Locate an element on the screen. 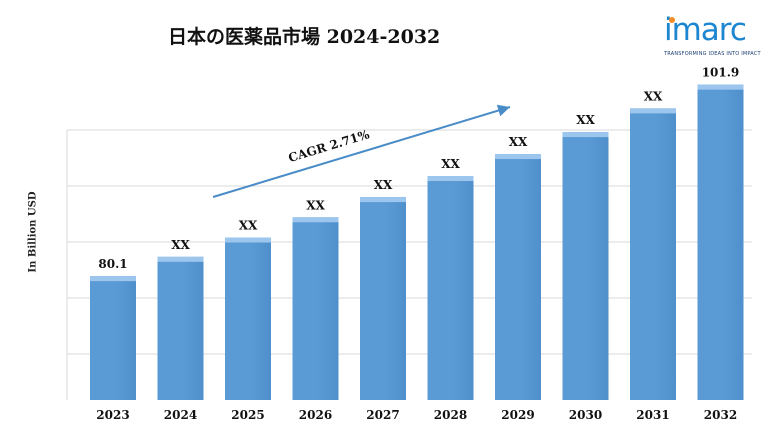 This screenshot has height=432, width=768. bar-2030 is located at coordinates (585, 266).